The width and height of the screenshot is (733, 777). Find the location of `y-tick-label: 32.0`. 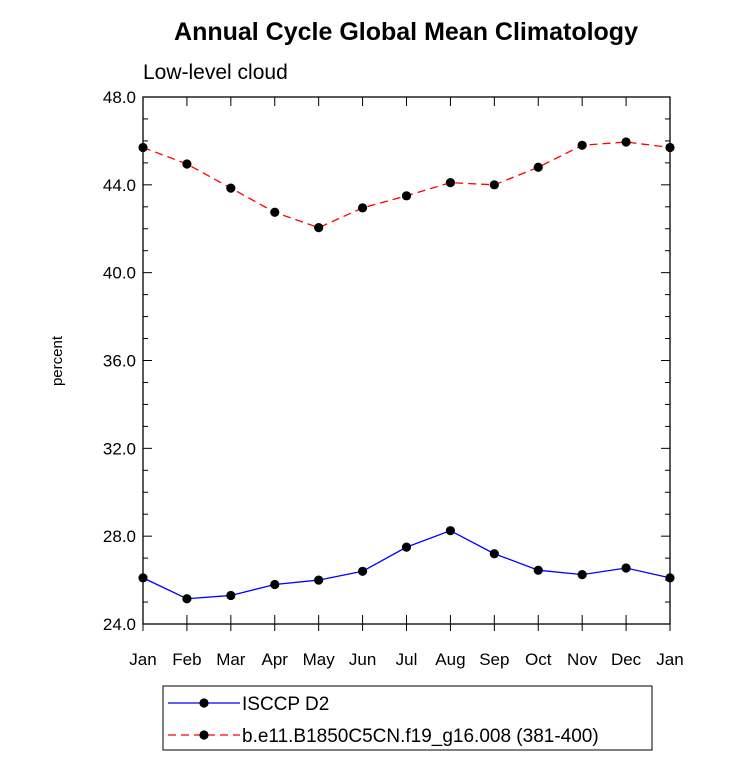

y-tick-label: 32.0 is located at coordinates (119, 448).